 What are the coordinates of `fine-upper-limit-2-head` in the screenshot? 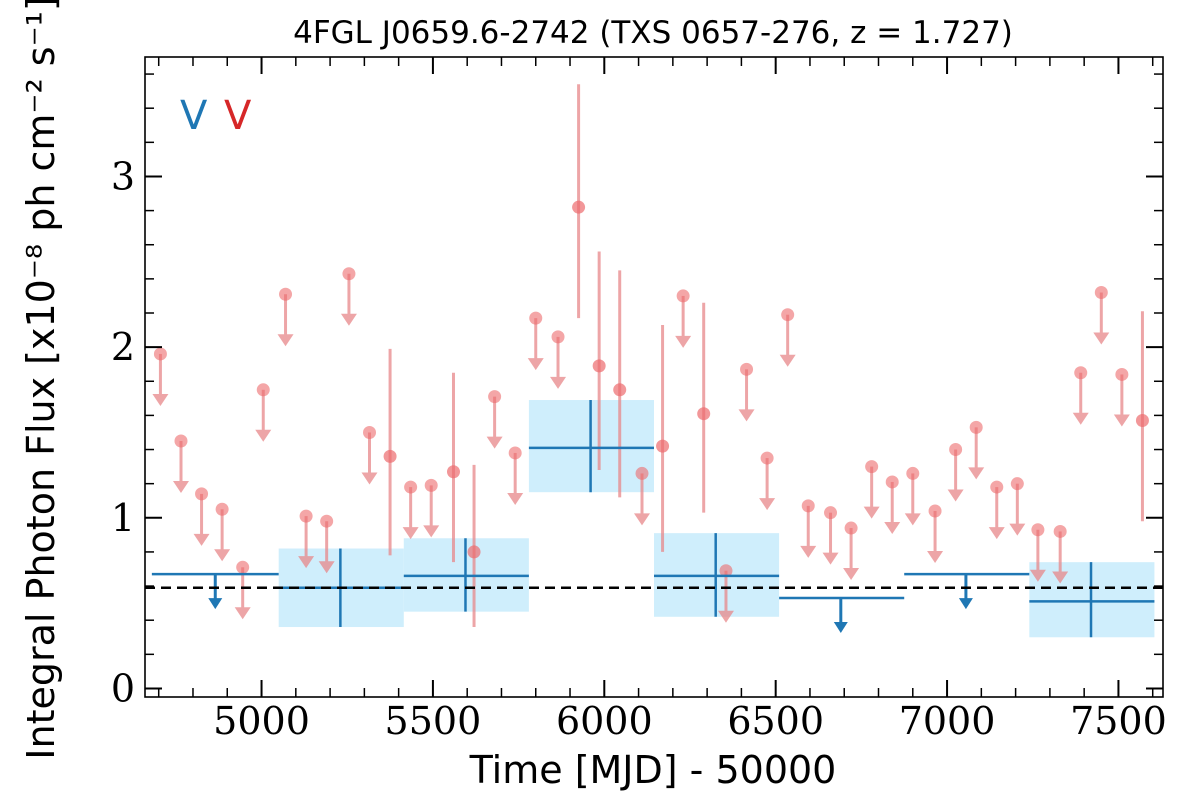 It's located at (201, 539).